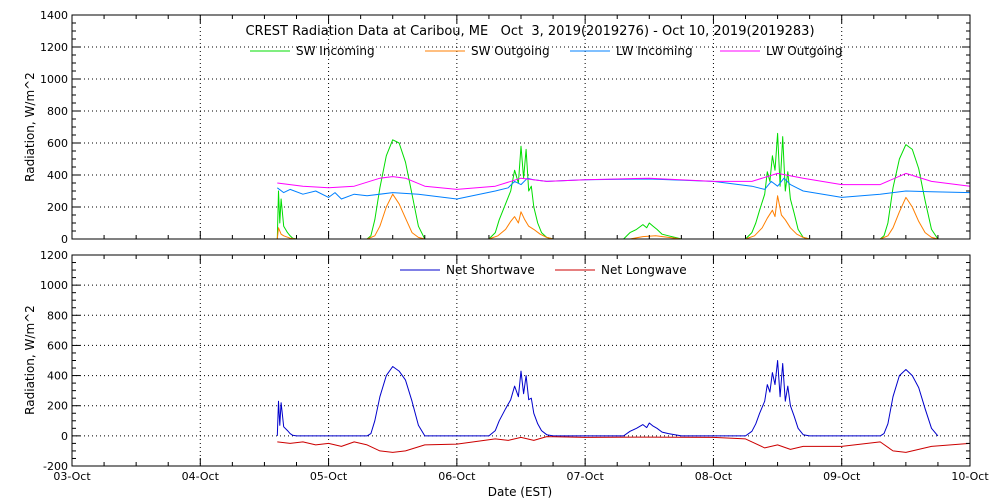 The image size is (1000, 504). What do you see at coordinates (30, 127) in the screenshot?
I see `y-axis-label-top: Radiation, W/m^2` at bounding box center [30, 127].